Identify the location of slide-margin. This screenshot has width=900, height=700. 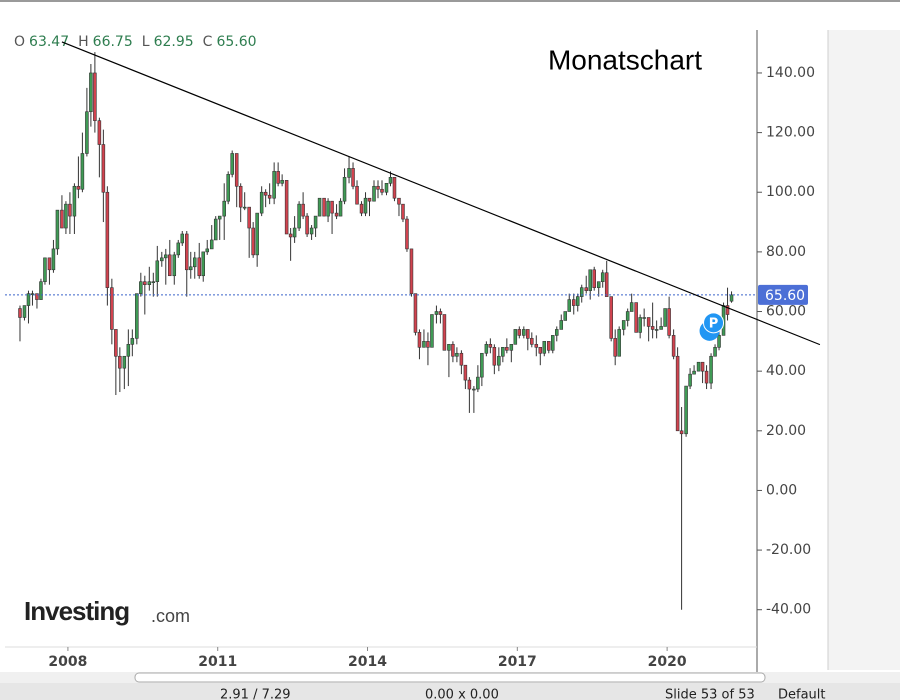
(864, 350).